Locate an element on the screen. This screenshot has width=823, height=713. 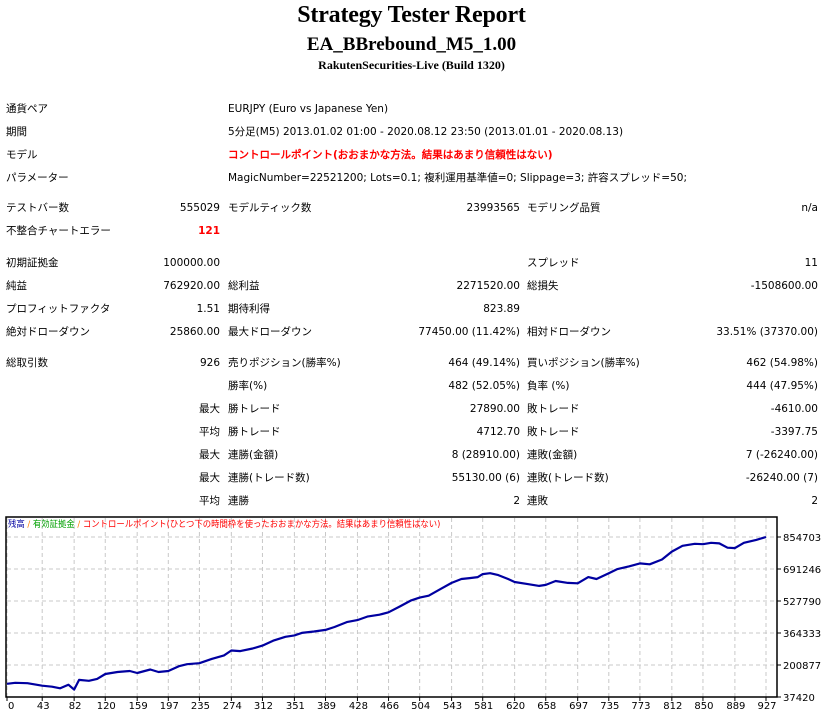
avg-win-value: 4712.70 is located at coordinates (498, 432).